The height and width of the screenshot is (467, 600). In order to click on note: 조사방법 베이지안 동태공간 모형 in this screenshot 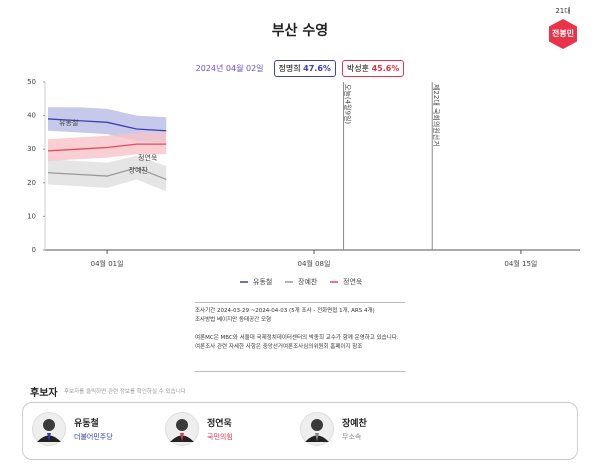, I will do `click(233, 320)`.